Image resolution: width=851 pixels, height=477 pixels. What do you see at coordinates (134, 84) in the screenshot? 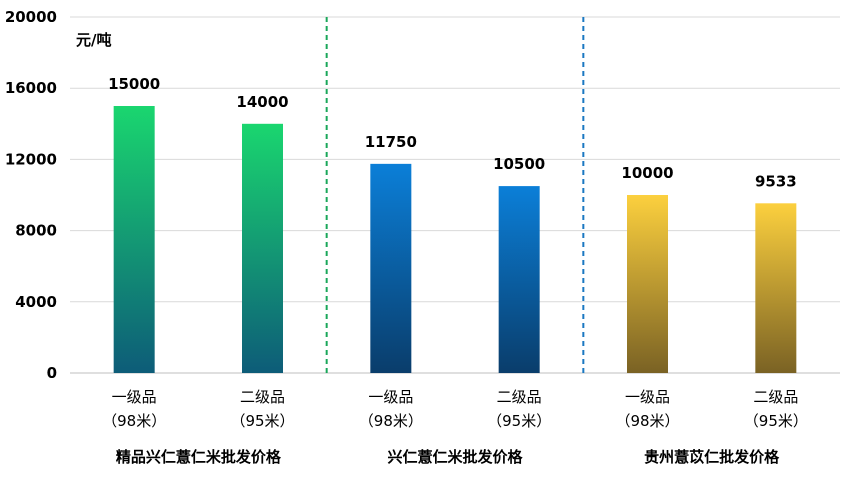
I see `data-label: 15000` at bounding box center [134, 84].